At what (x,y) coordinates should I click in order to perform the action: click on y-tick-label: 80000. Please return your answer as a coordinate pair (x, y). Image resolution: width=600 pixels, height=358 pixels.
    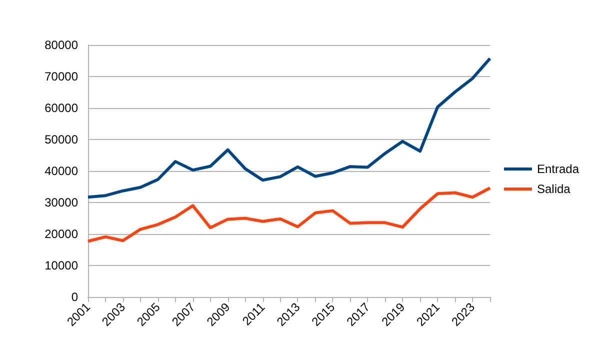
    Looking at the image, I should click on (61, 45).